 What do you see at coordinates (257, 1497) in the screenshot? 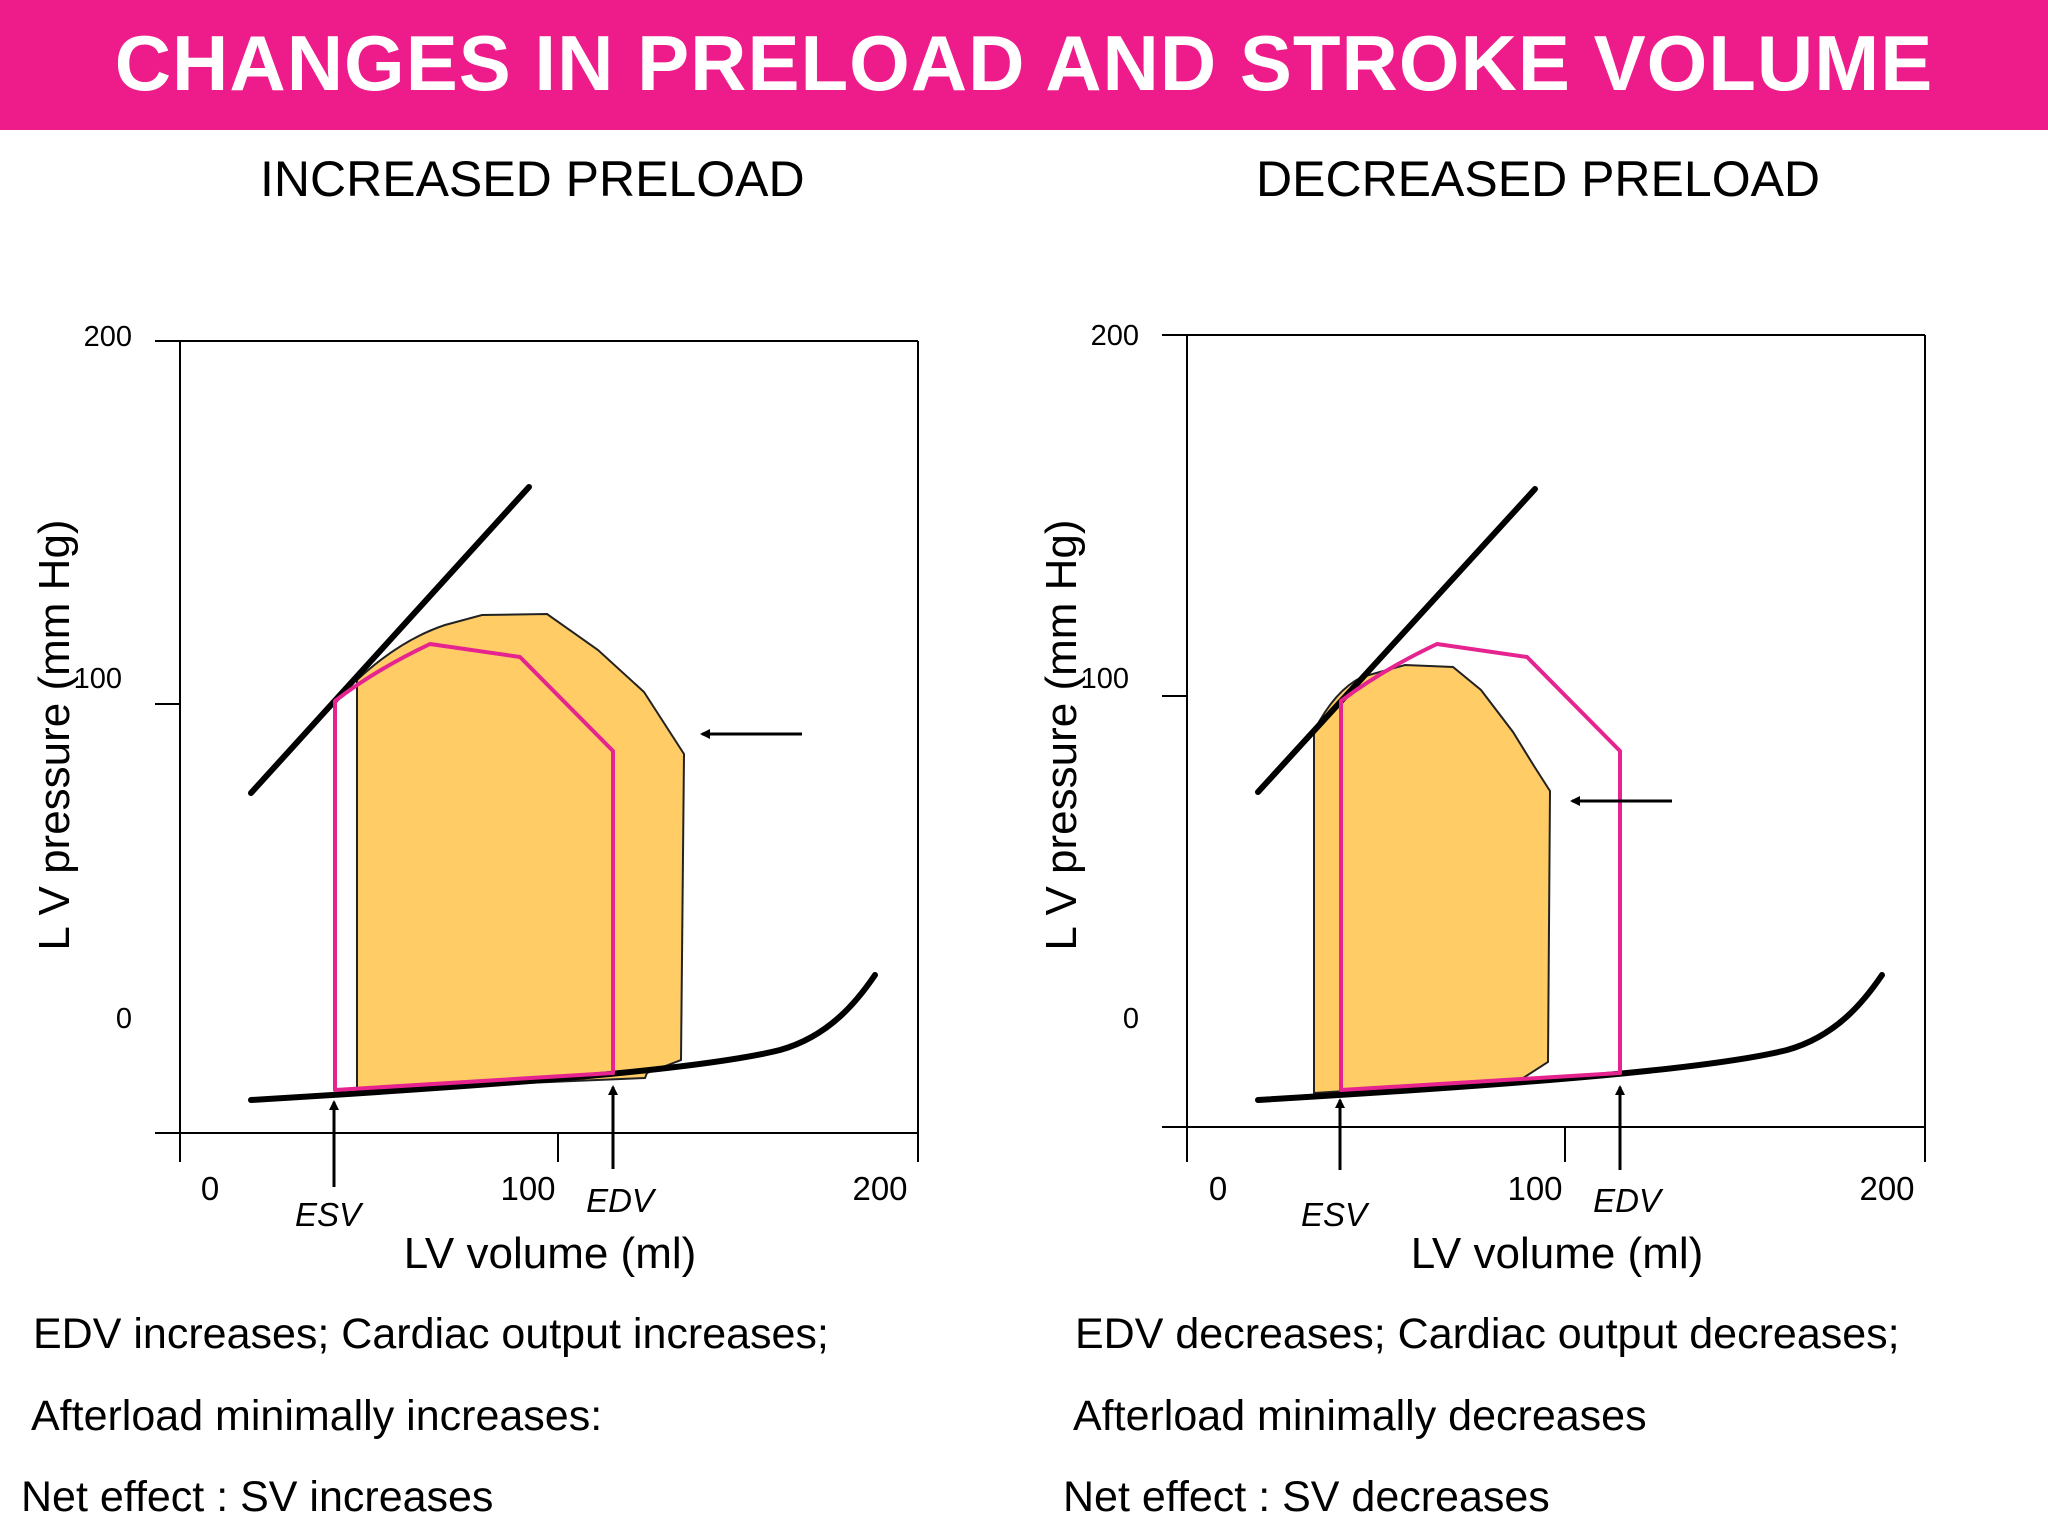
I see `caption-left-3: Net effect : SV increases` at bounding box center [257, 1497].